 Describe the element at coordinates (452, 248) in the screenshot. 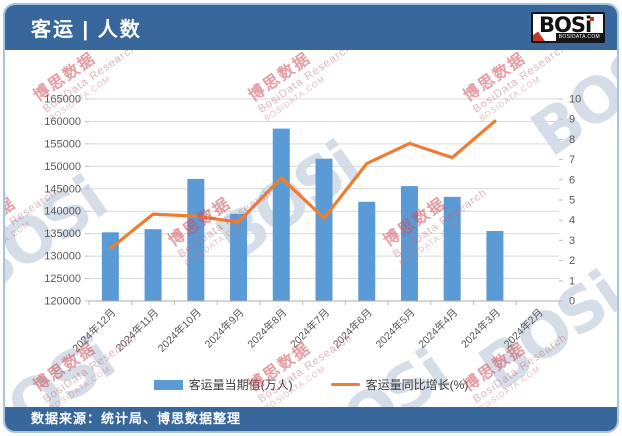

I see `bar-2024年4月` at that location.